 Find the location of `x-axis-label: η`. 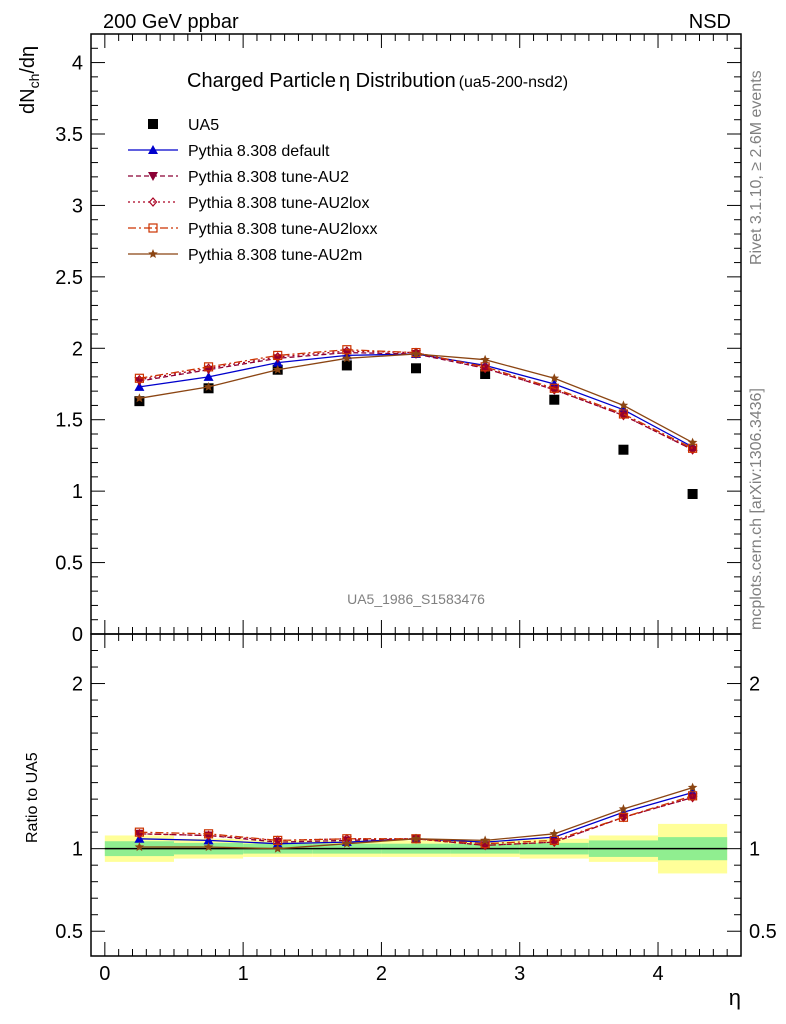

x-axis-label: η is located at coordinates (735, 997).